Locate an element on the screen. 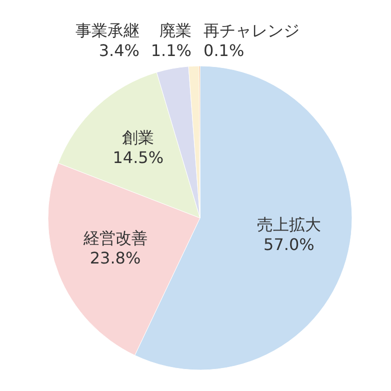  slice-label: 再チャレンジ is located at coordinates (252, 30).